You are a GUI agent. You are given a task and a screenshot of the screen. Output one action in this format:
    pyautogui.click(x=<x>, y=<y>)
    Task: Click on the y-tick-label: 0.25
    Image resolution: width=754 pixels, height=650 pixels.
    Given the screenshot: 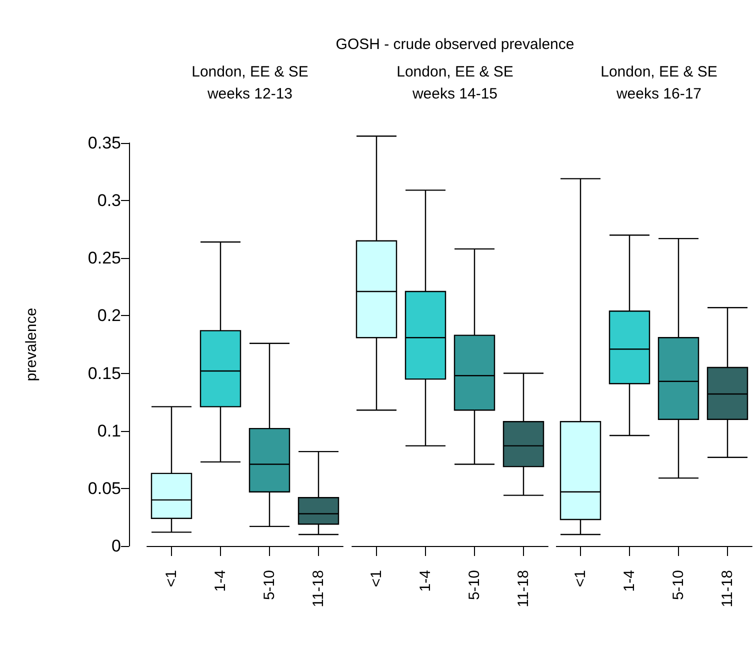 What is the action you would take?
    pyautogui.click(x=104, y=258)
    